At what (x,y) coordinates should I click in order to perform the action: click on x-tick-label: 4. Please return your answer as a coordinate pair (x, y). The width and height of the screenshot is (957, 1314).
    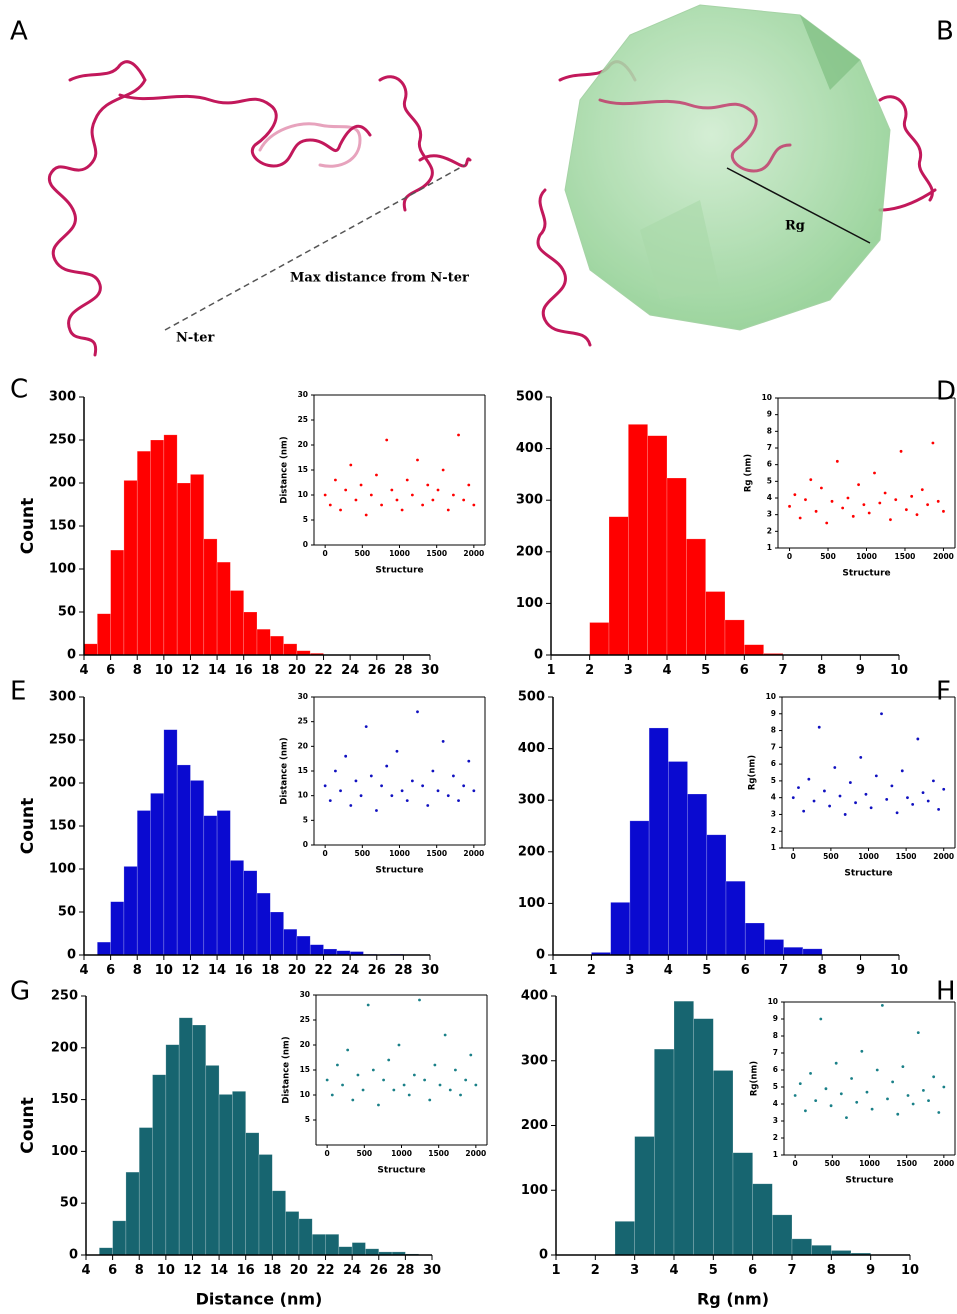
    Looking at the image, I should click on (83, 970).